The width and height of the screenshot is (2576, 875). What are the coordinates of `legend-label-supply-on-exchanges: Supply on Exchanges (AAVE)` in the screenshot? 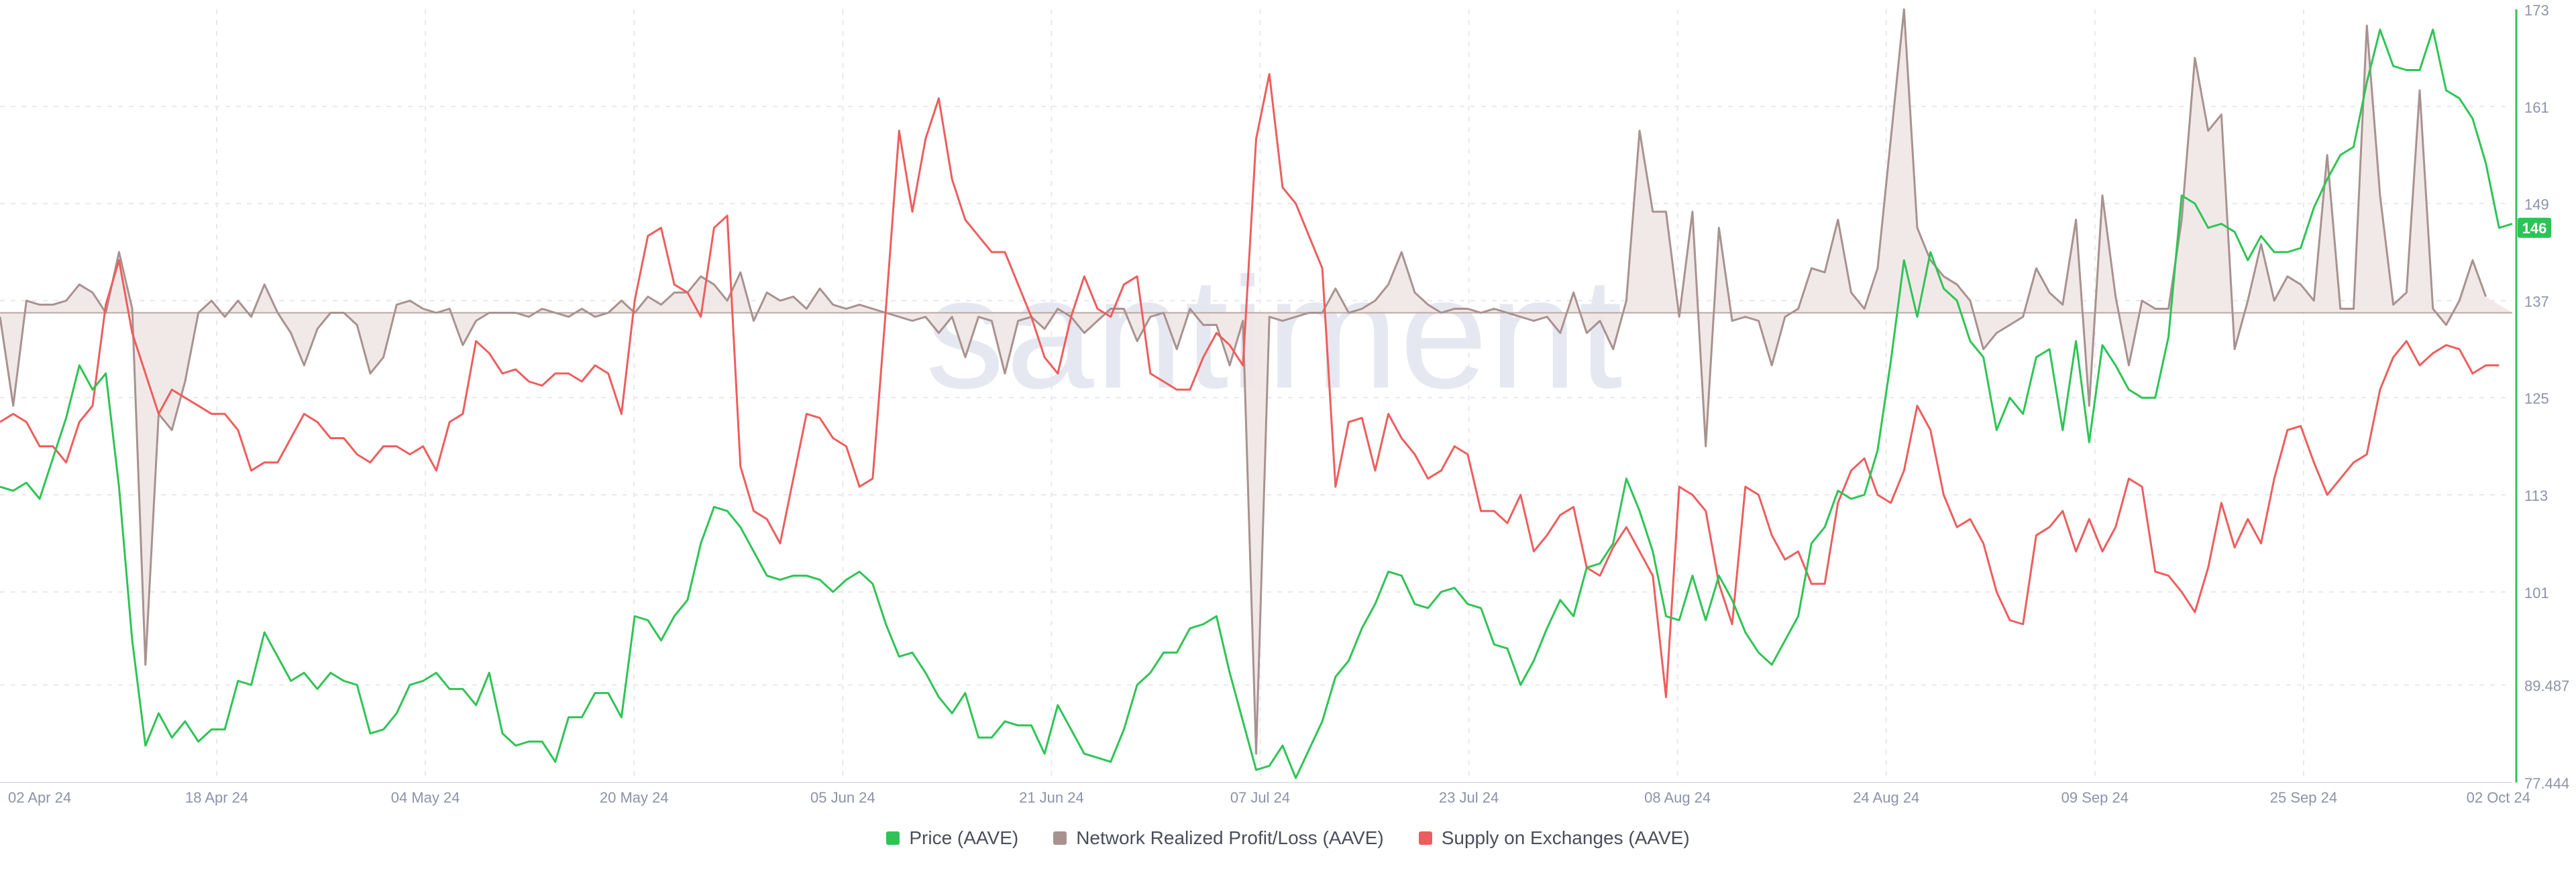 It's located at (1565, 837).